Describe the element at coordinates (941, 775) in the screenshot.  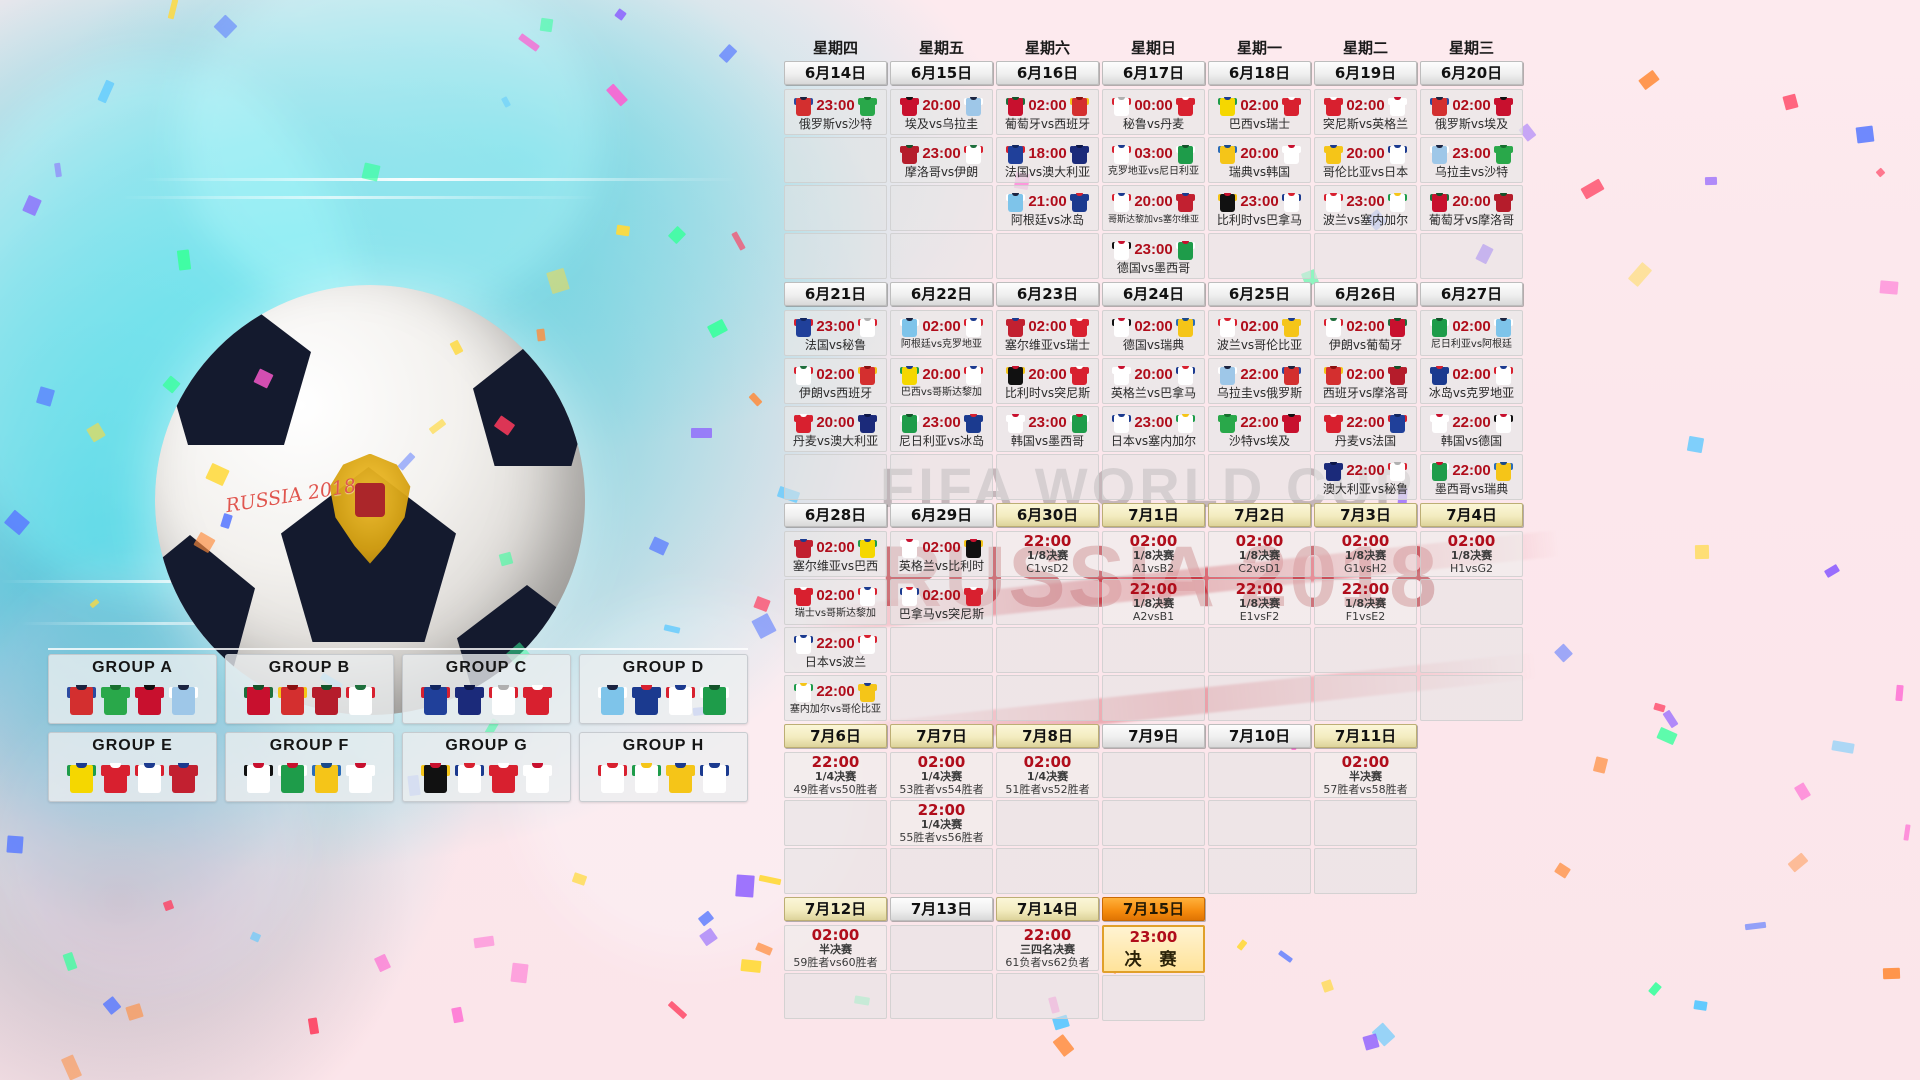
I see `knockout-match-card: 02:00 1/4决赛 53胜者vs54胜者` at that location.